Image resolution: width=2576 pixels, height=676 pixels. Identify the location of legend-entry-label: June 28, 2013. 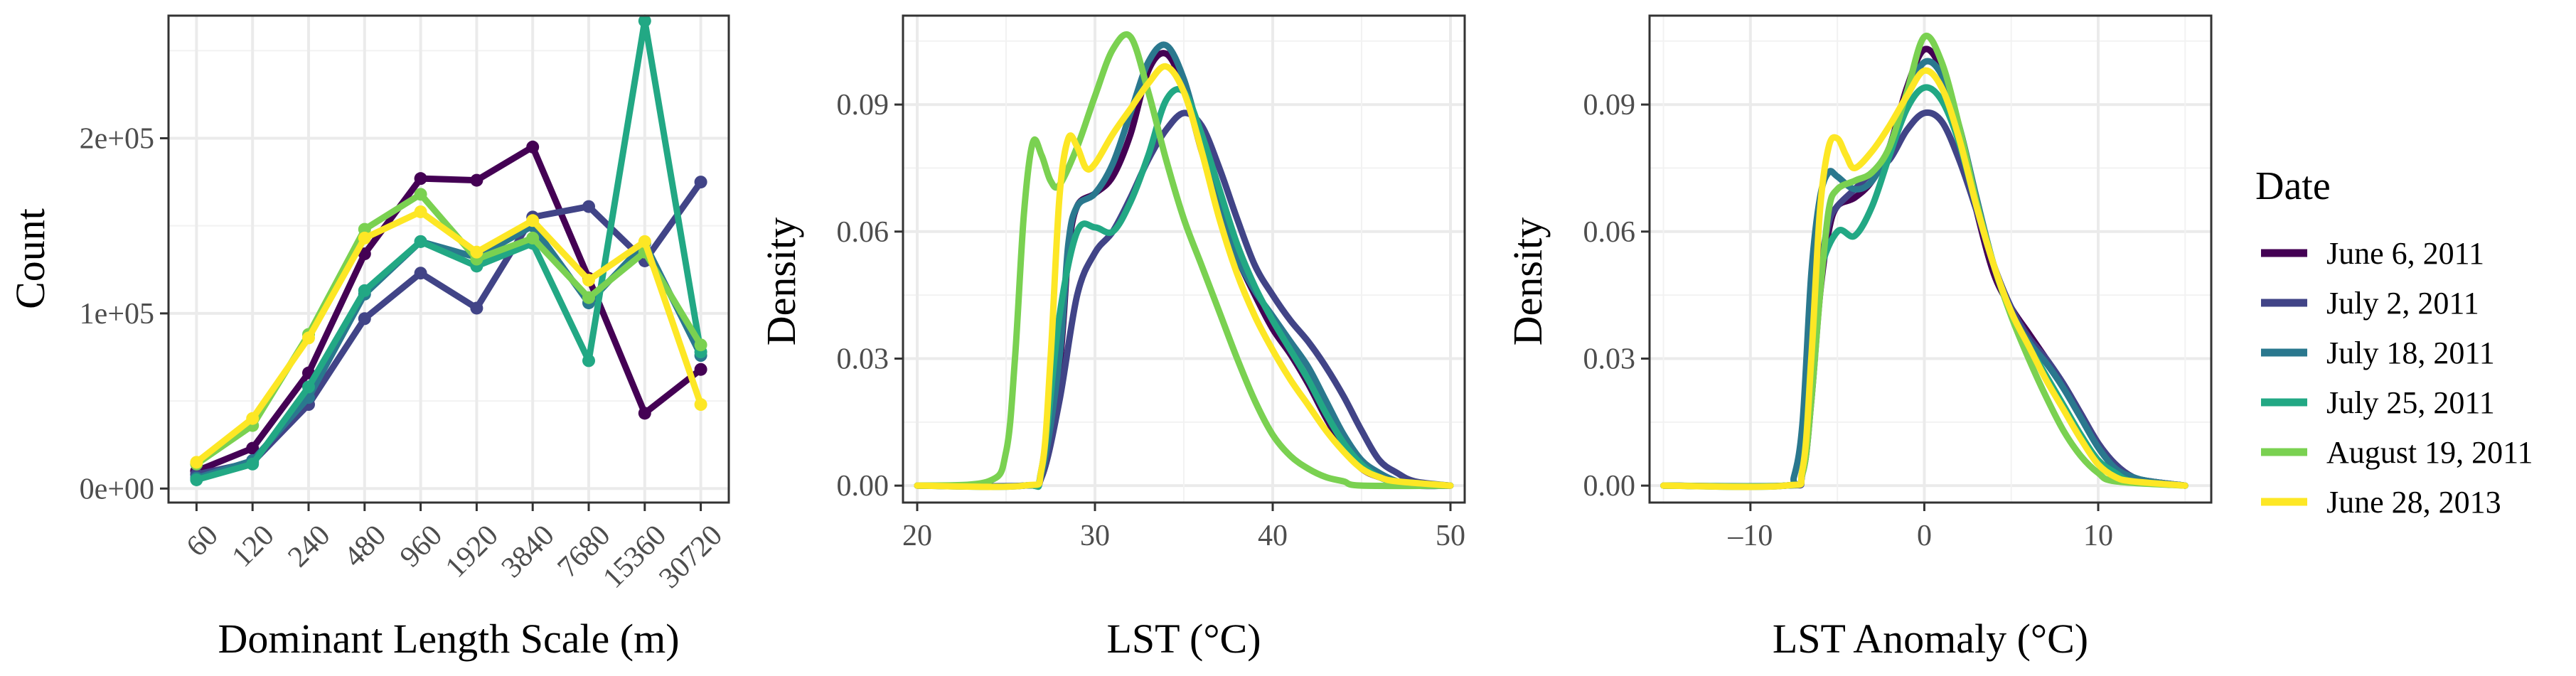
(2413, 502).